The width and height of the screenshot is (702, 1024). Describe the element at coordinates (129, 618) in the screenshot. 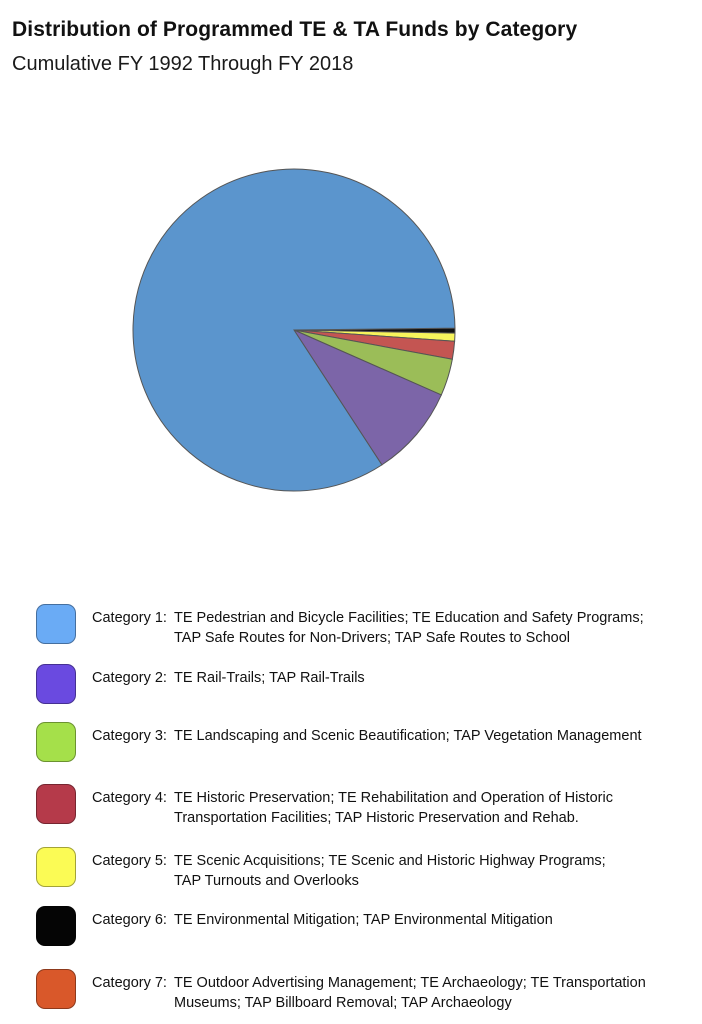

I see `legend-category-label: Category 1:` at that location.